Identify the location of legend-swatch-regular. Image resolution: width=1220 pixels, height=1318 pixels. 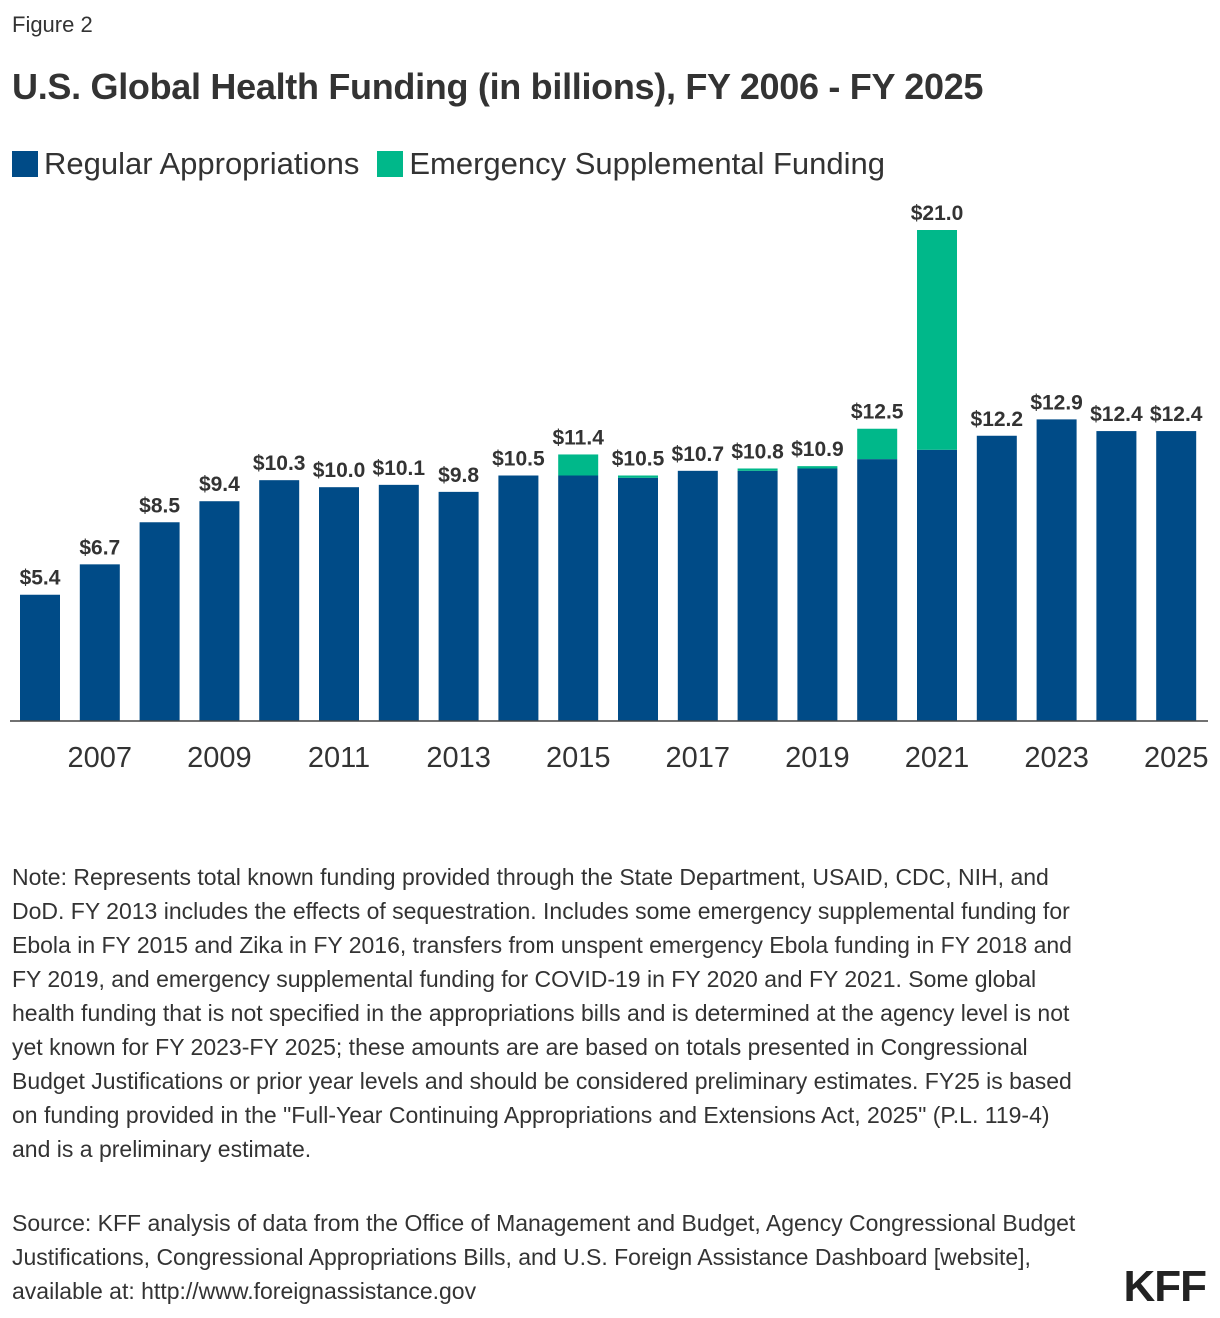
(25, 164).